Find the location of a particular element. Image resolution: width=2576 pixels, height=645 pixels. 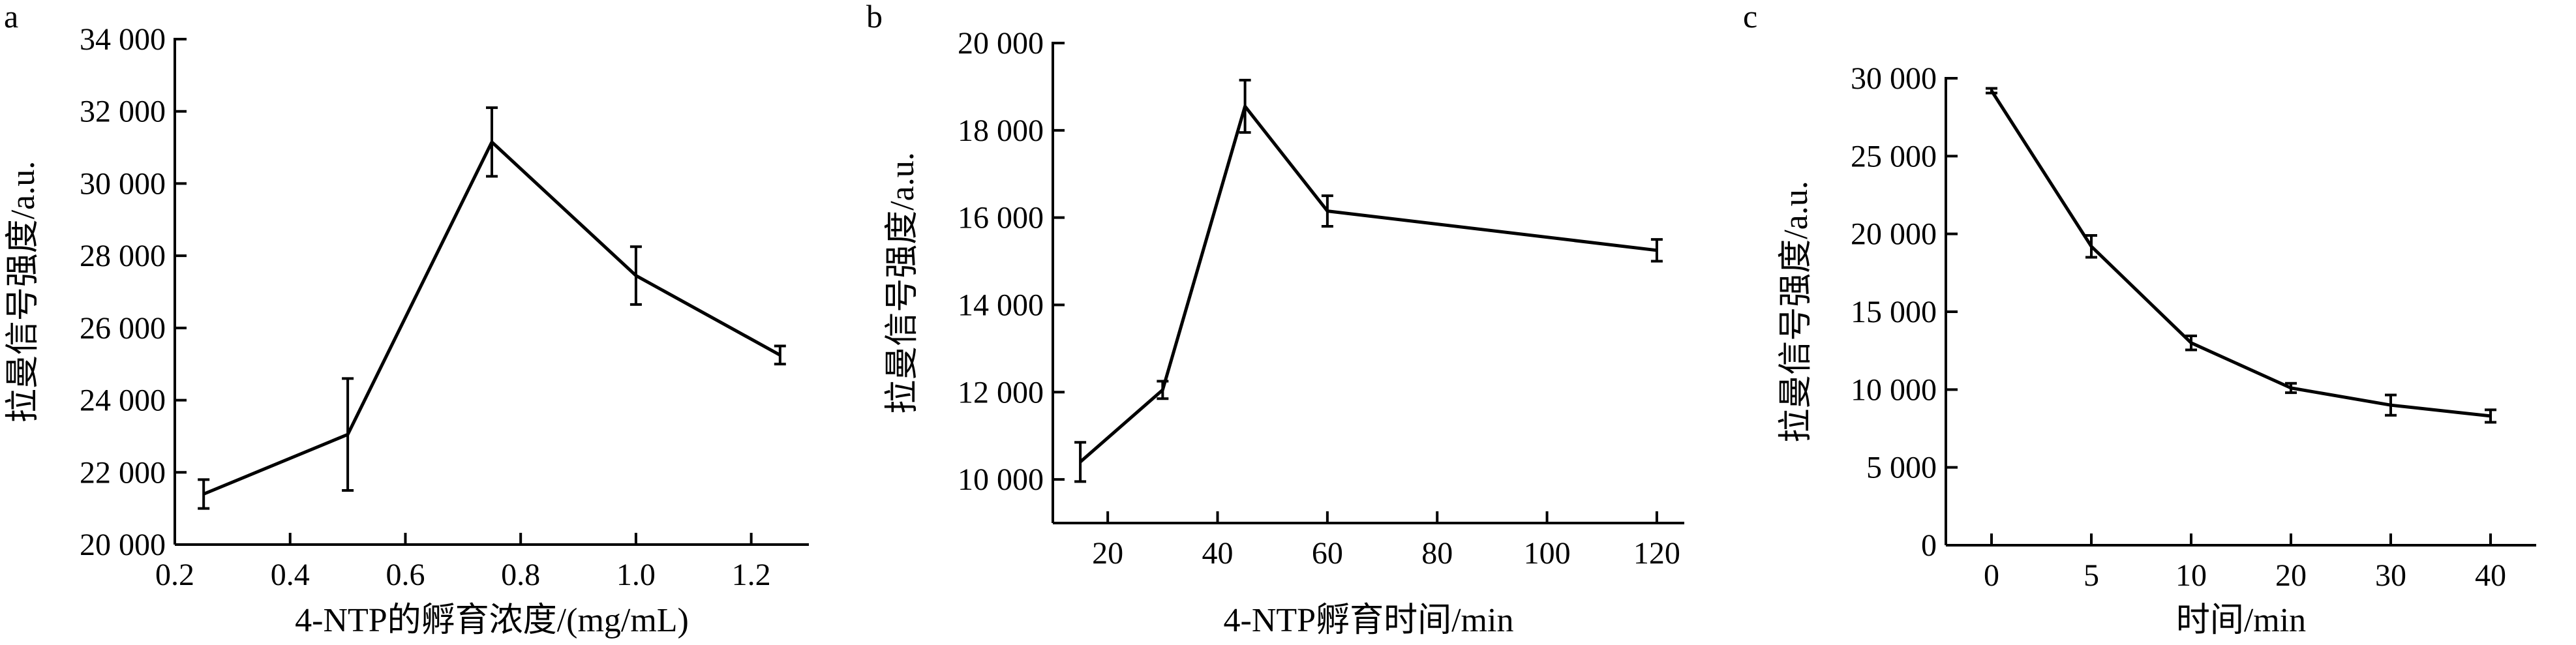

y-tick-label: 24 000 is located at coordinates (123, 400).